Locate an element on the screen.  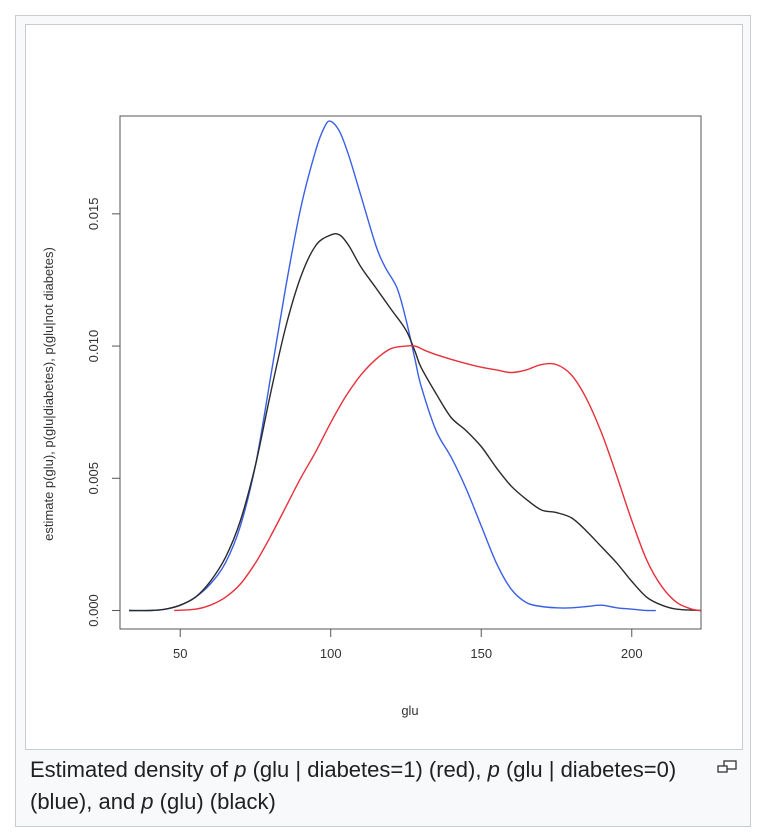
y-tick-label: 0.015 is located at coordinates (93, 214).